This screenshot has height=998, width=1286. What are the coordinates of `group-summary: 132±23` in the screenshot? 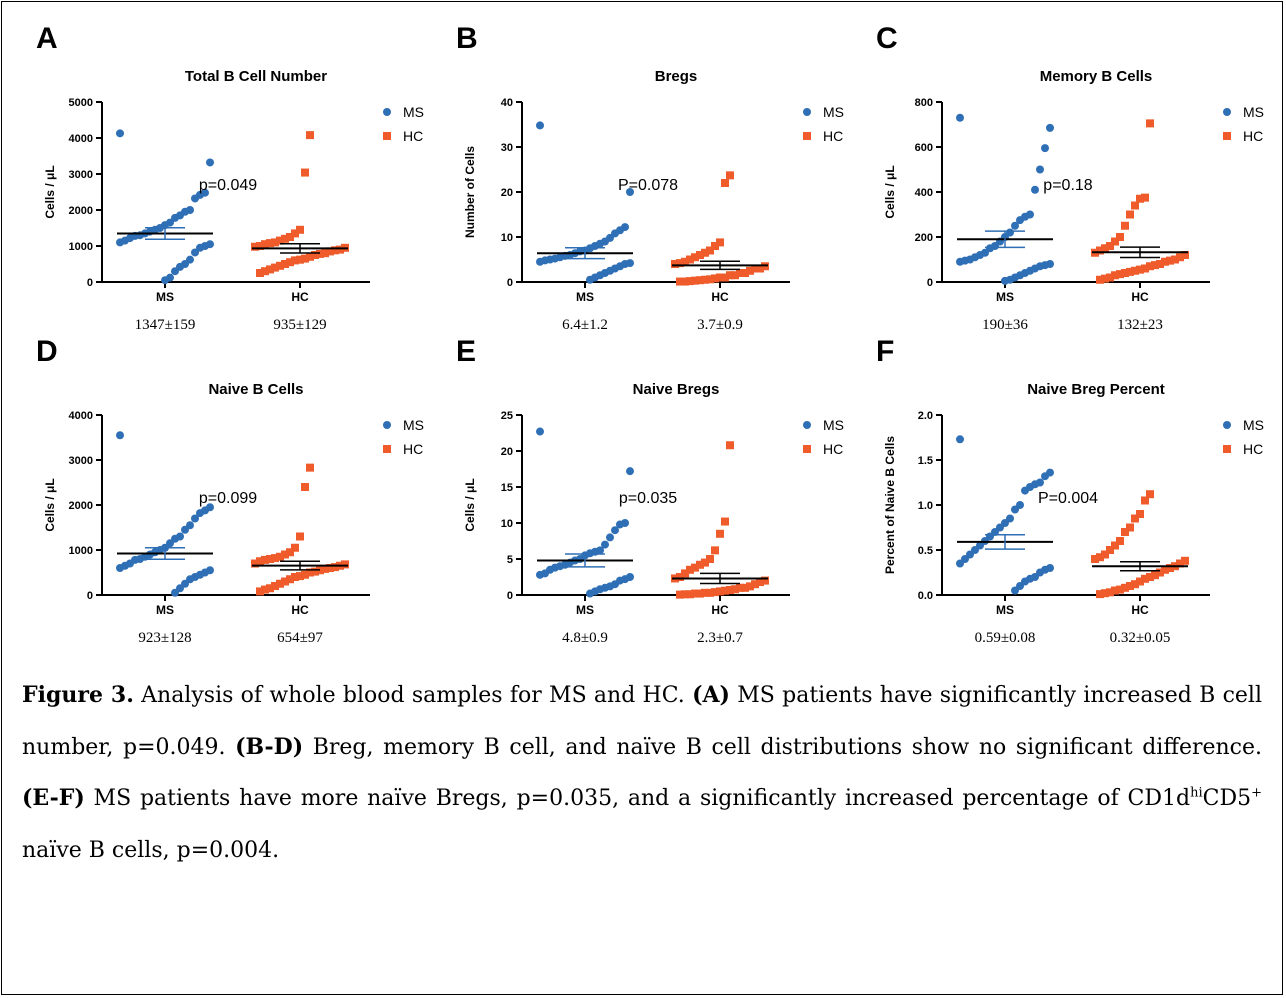 It's located at (1140, 325).